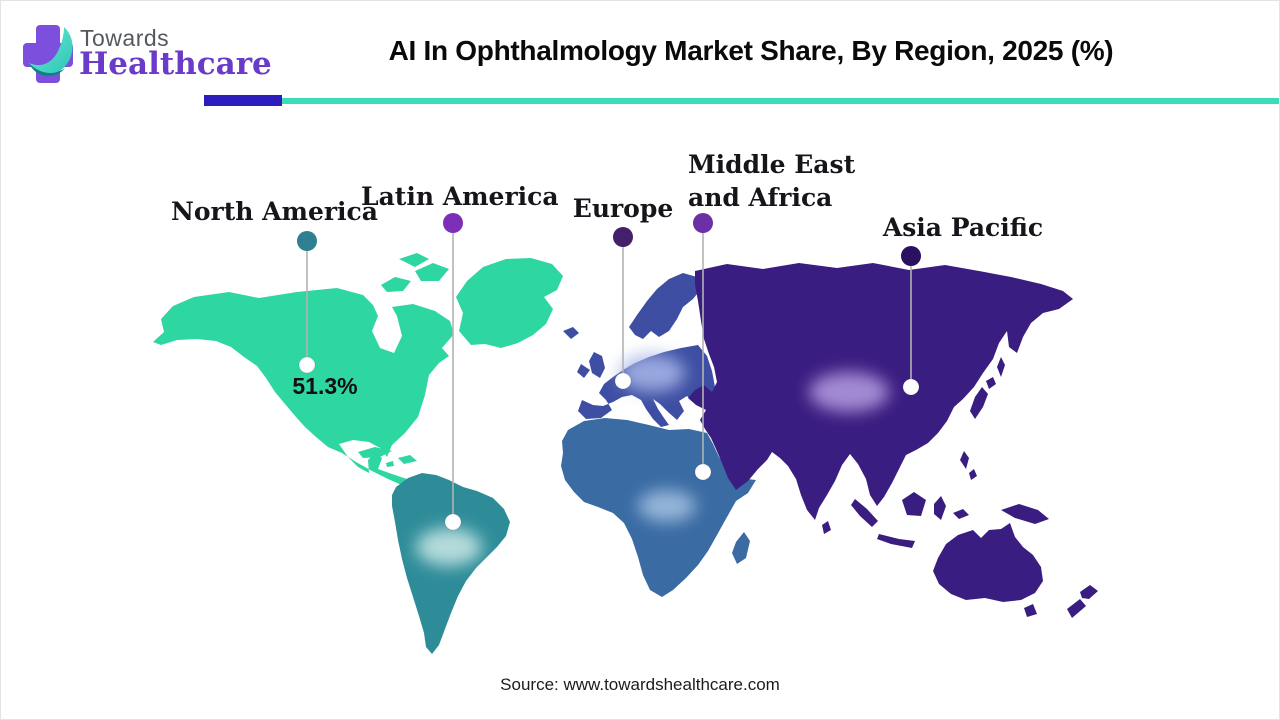 The width and height of the screenshot is (1280, 720). What do you see at coordinates (623, 208) in the screenshot?
I see `label-europe: Europe` at bounding box center [623, 208].